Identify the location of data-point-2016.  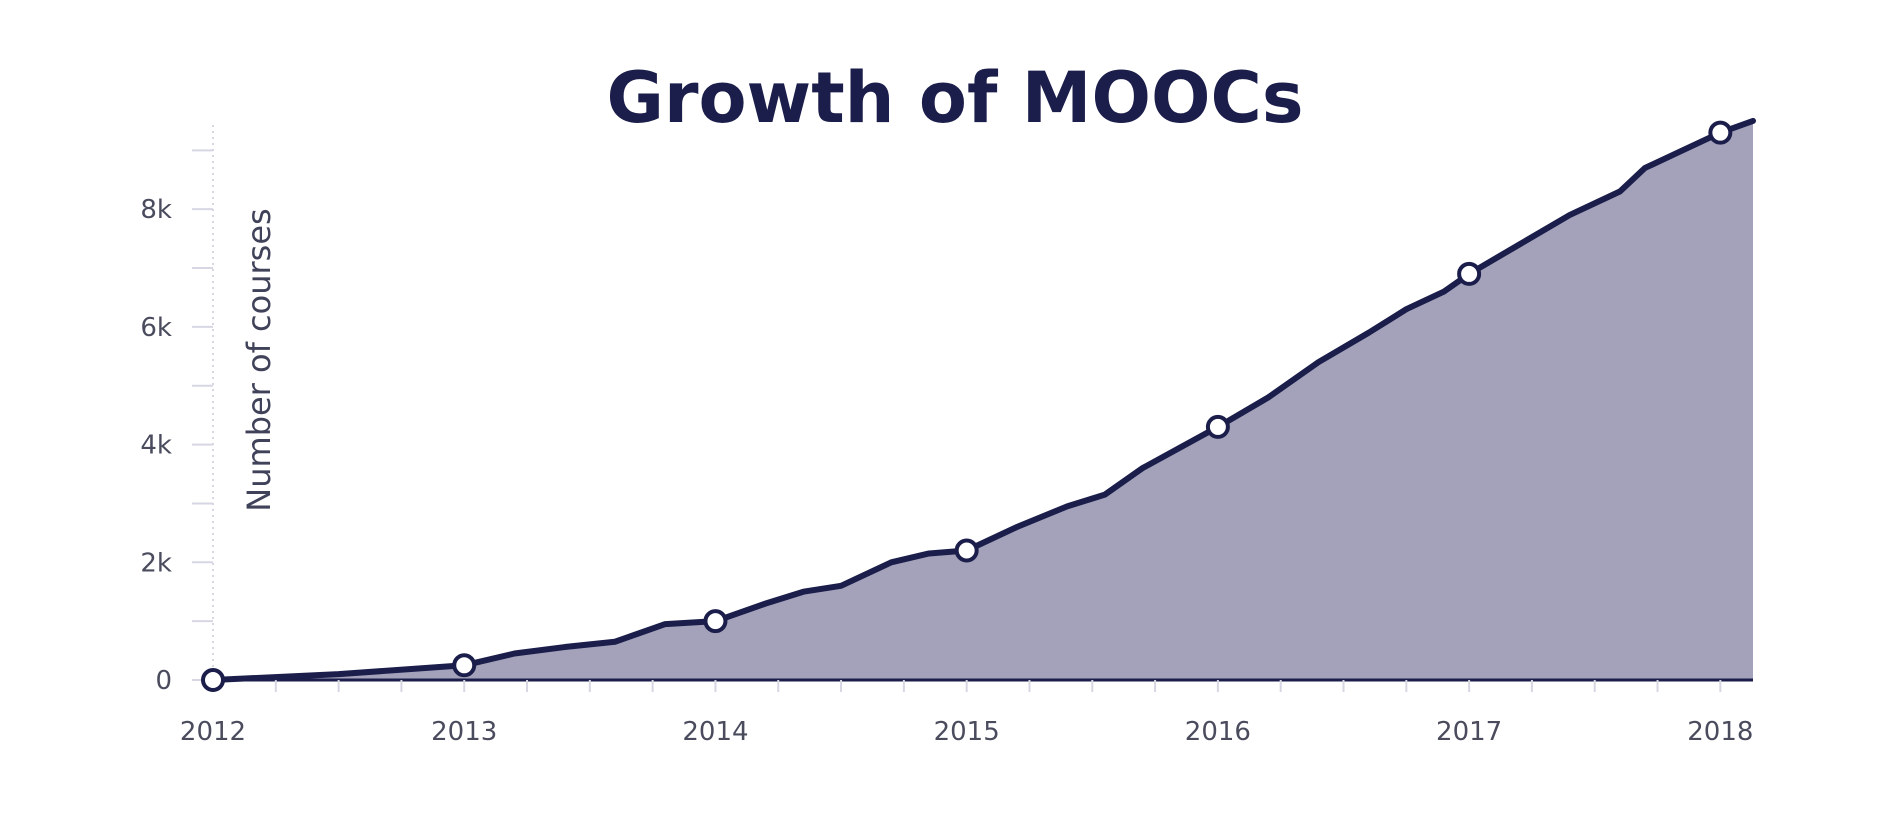
(1217, 426).